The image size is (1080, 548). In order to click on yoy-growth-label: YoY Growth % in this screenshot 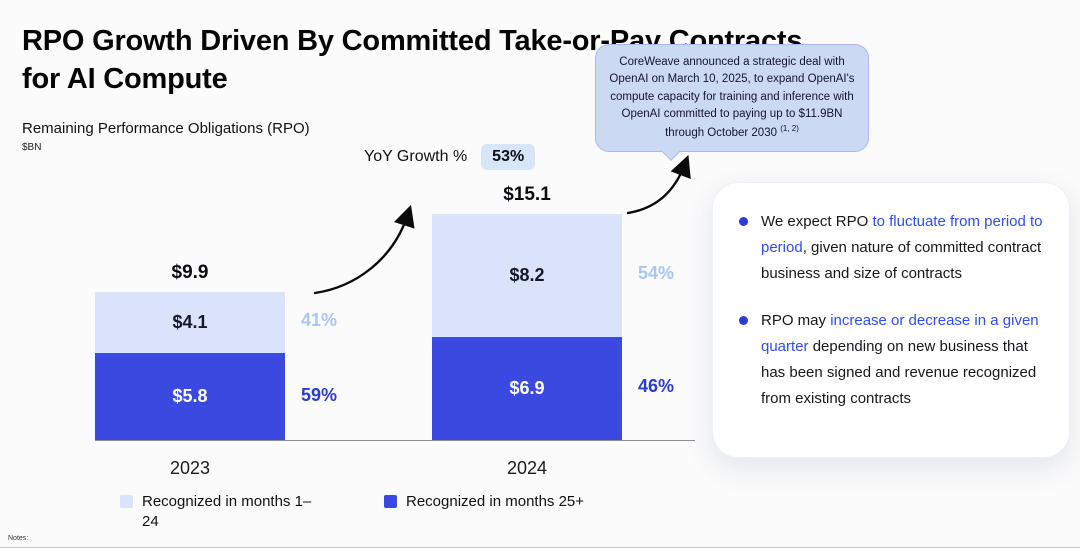, I will do `click(416, 156)`.